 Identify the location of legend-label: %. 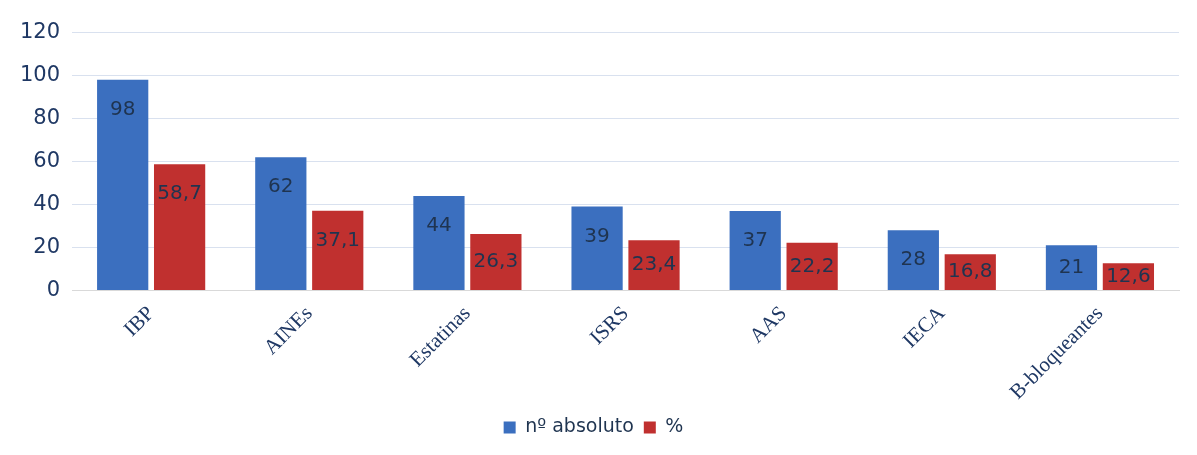
(674, 425).